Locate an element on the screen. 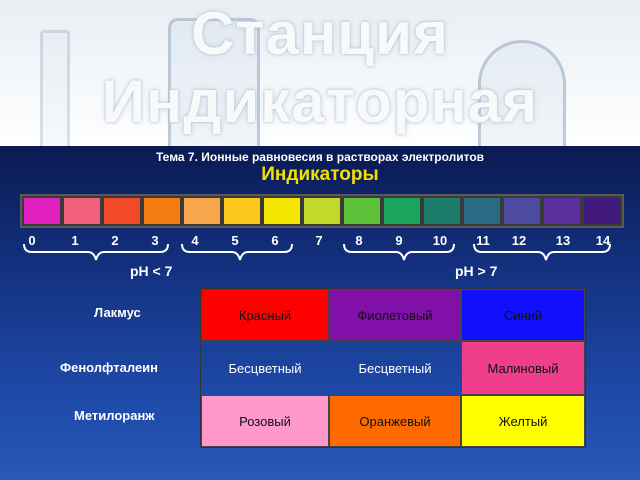  ph-number: 11 is located at coordinates (483, 240).